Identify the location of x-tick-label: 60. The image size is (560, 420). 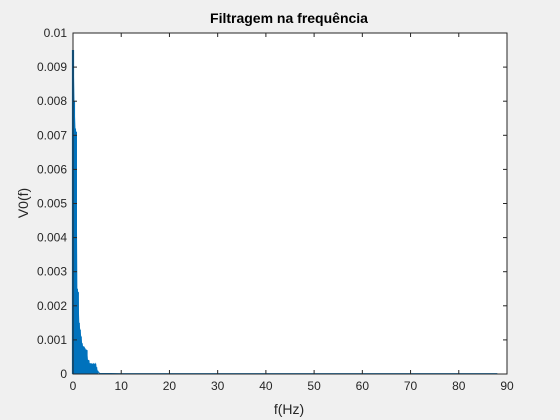
(363, 386).